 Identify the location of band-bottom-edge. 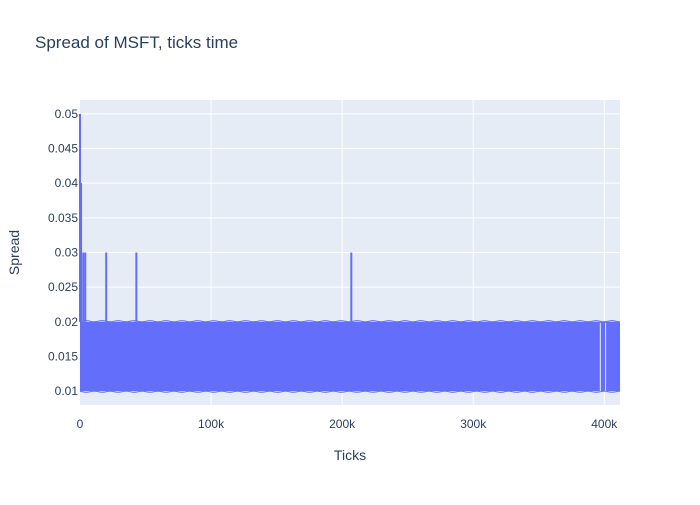
(350, 391).